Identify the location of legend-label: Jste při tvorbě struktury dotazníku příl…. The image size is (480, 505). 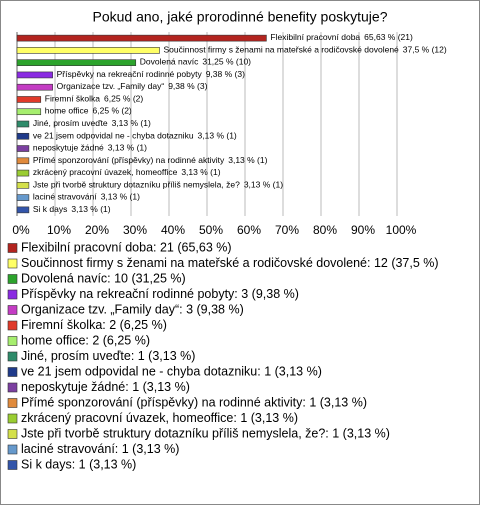
(205, 433).